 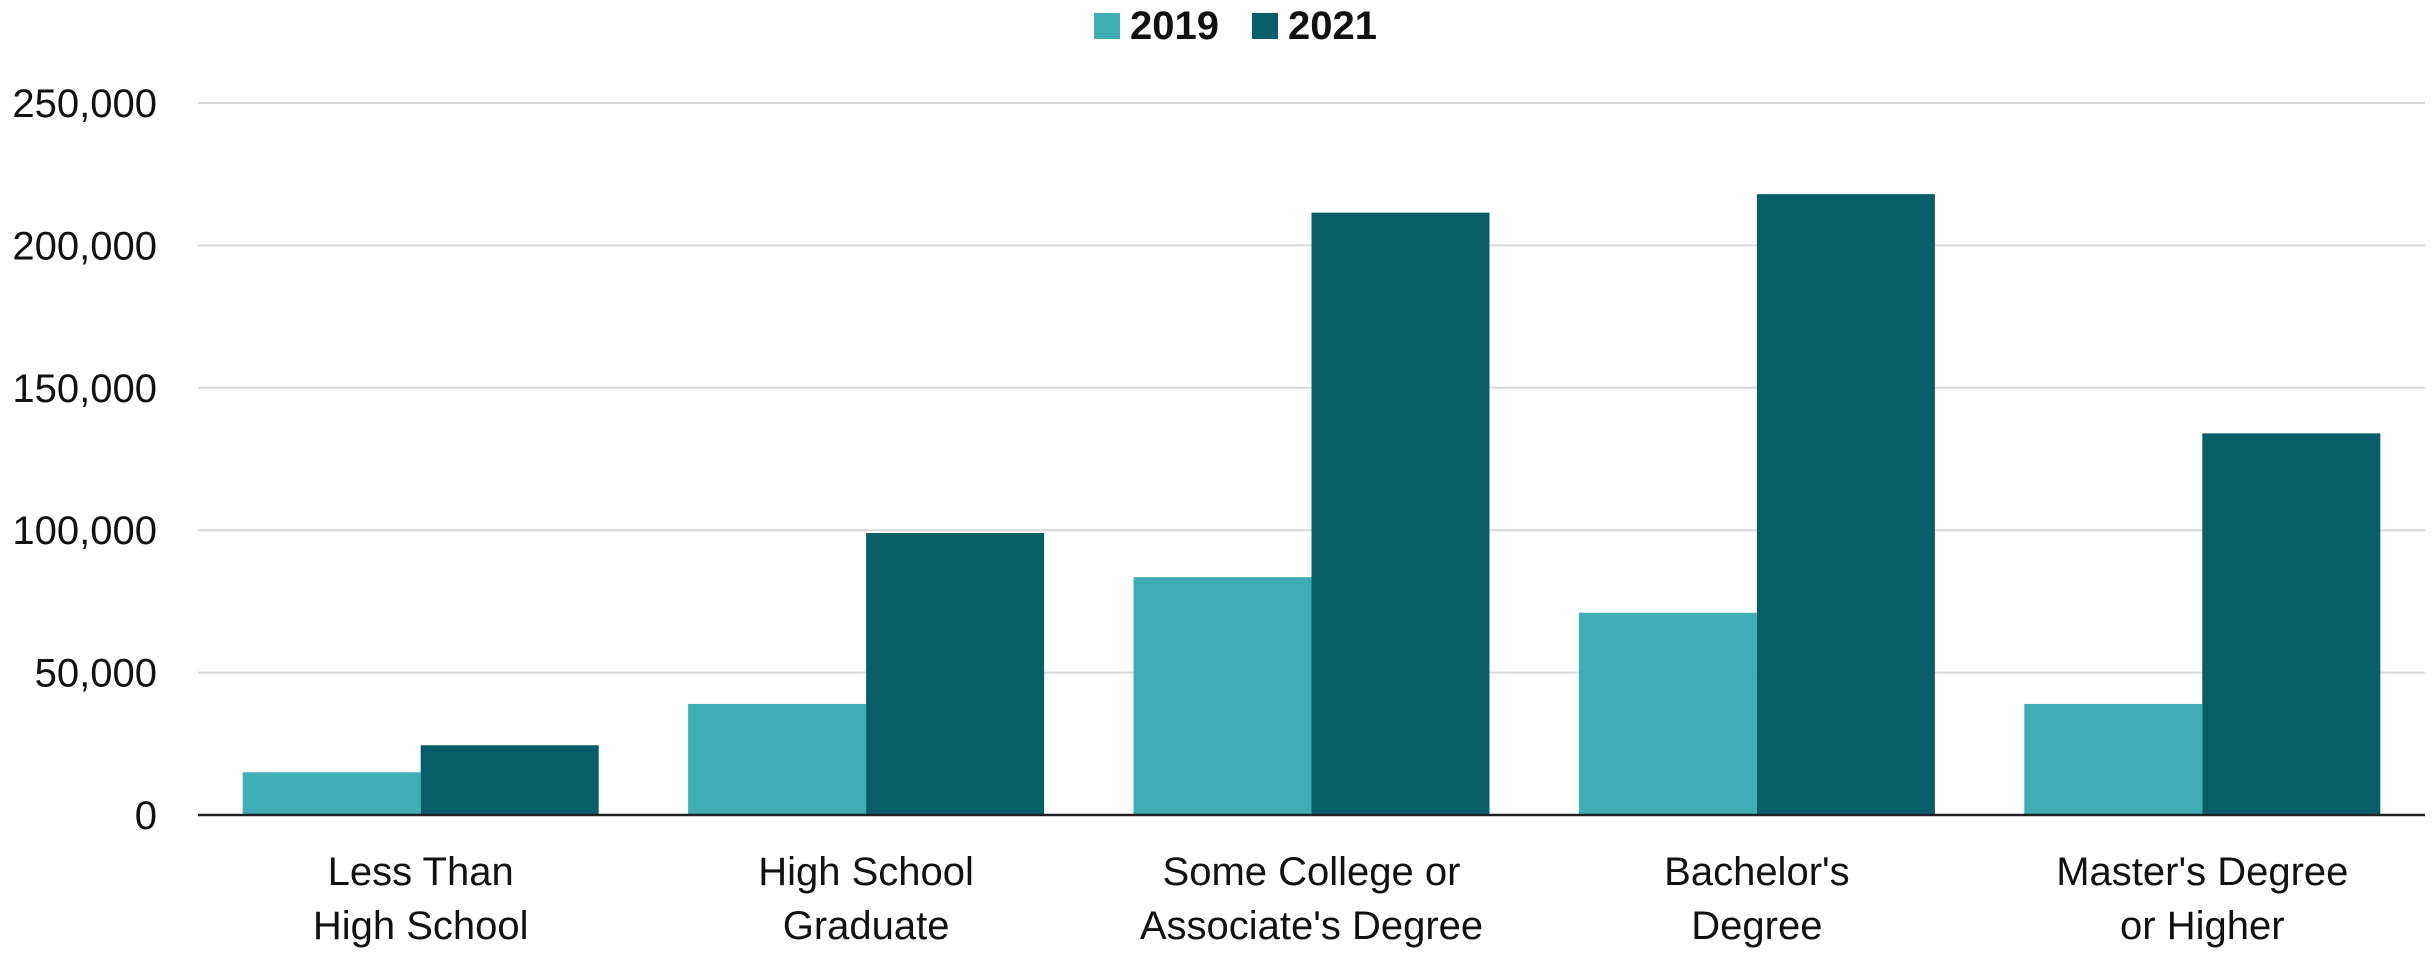 What do you see at coordinates (1332, 26) in the screenshot?
I see `legend-label: 2021` at bounding box center [1332, 26].